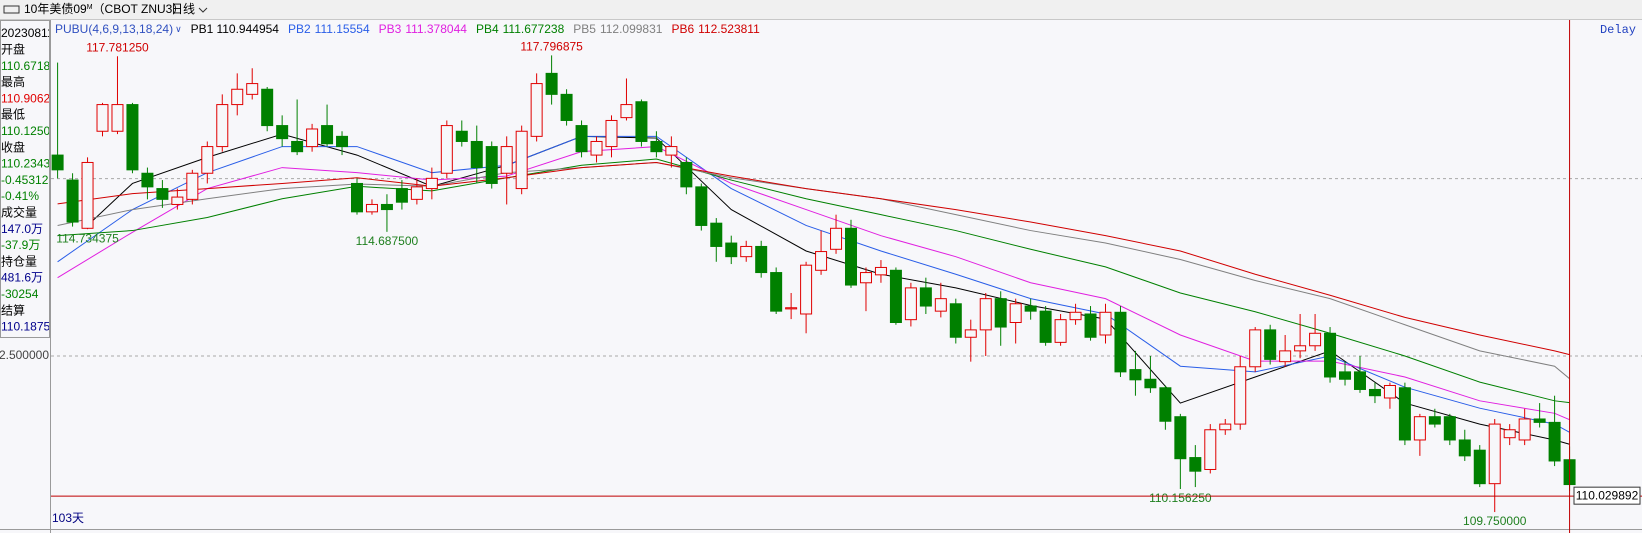 This screenshot has height=533, width=1642. Describe the element at coordinates (20, 245) in the screenshot. I see `info-item: -37.9万` at that location.